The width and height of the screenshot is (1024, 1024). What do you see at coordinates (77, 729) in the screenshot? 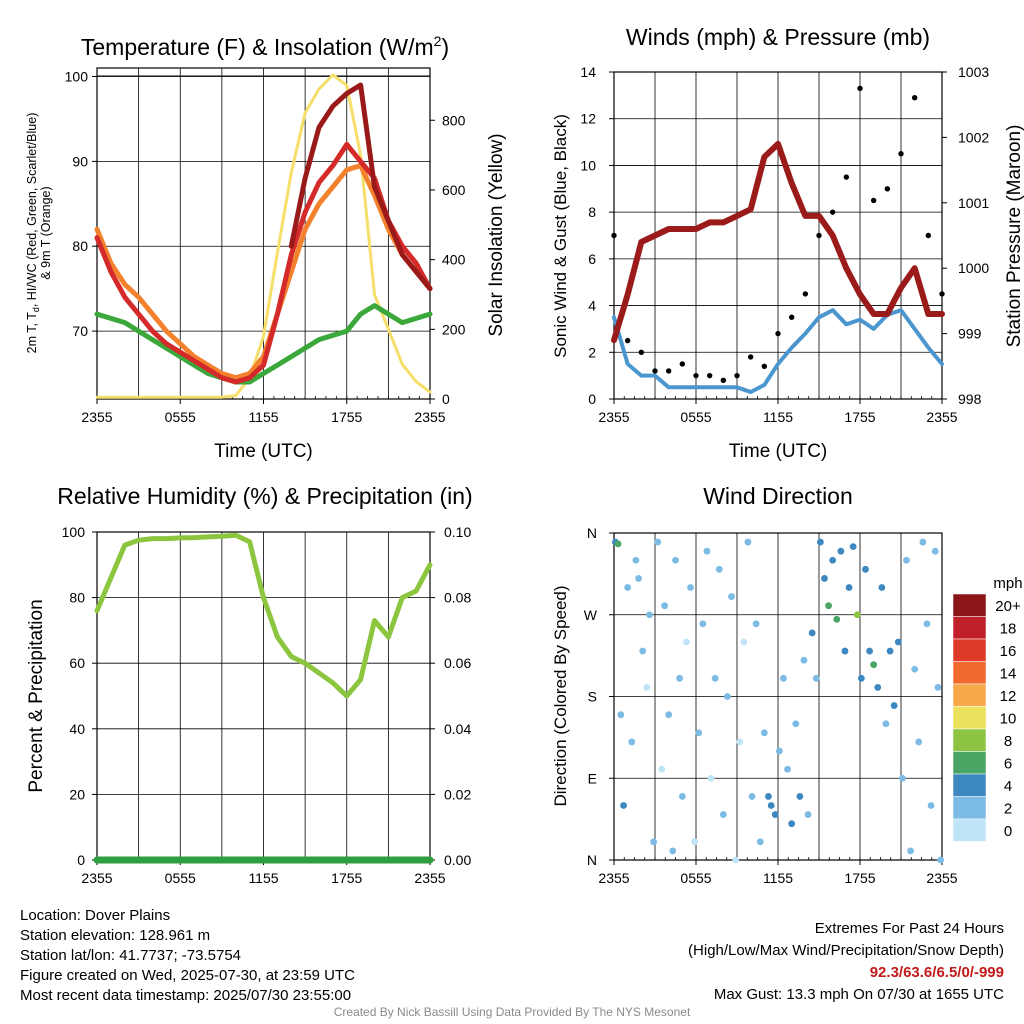
I see `y-tick-label: 40` at bounding box center [77, 729].